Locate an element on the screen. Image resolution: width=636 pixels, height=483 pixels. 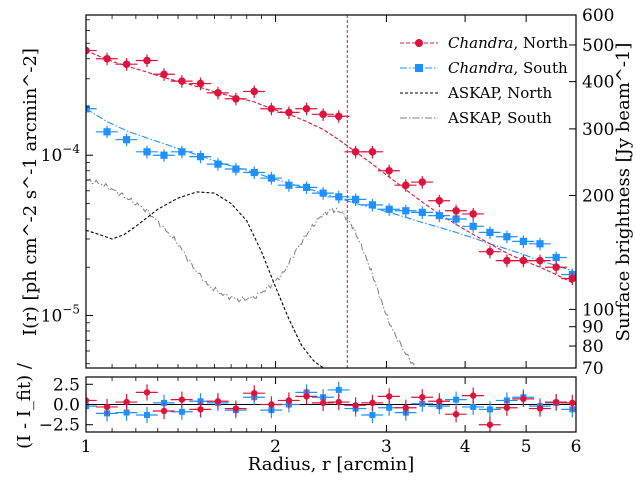
resid-tick-label-0: 2.5 is located at coordinates (66, 385).